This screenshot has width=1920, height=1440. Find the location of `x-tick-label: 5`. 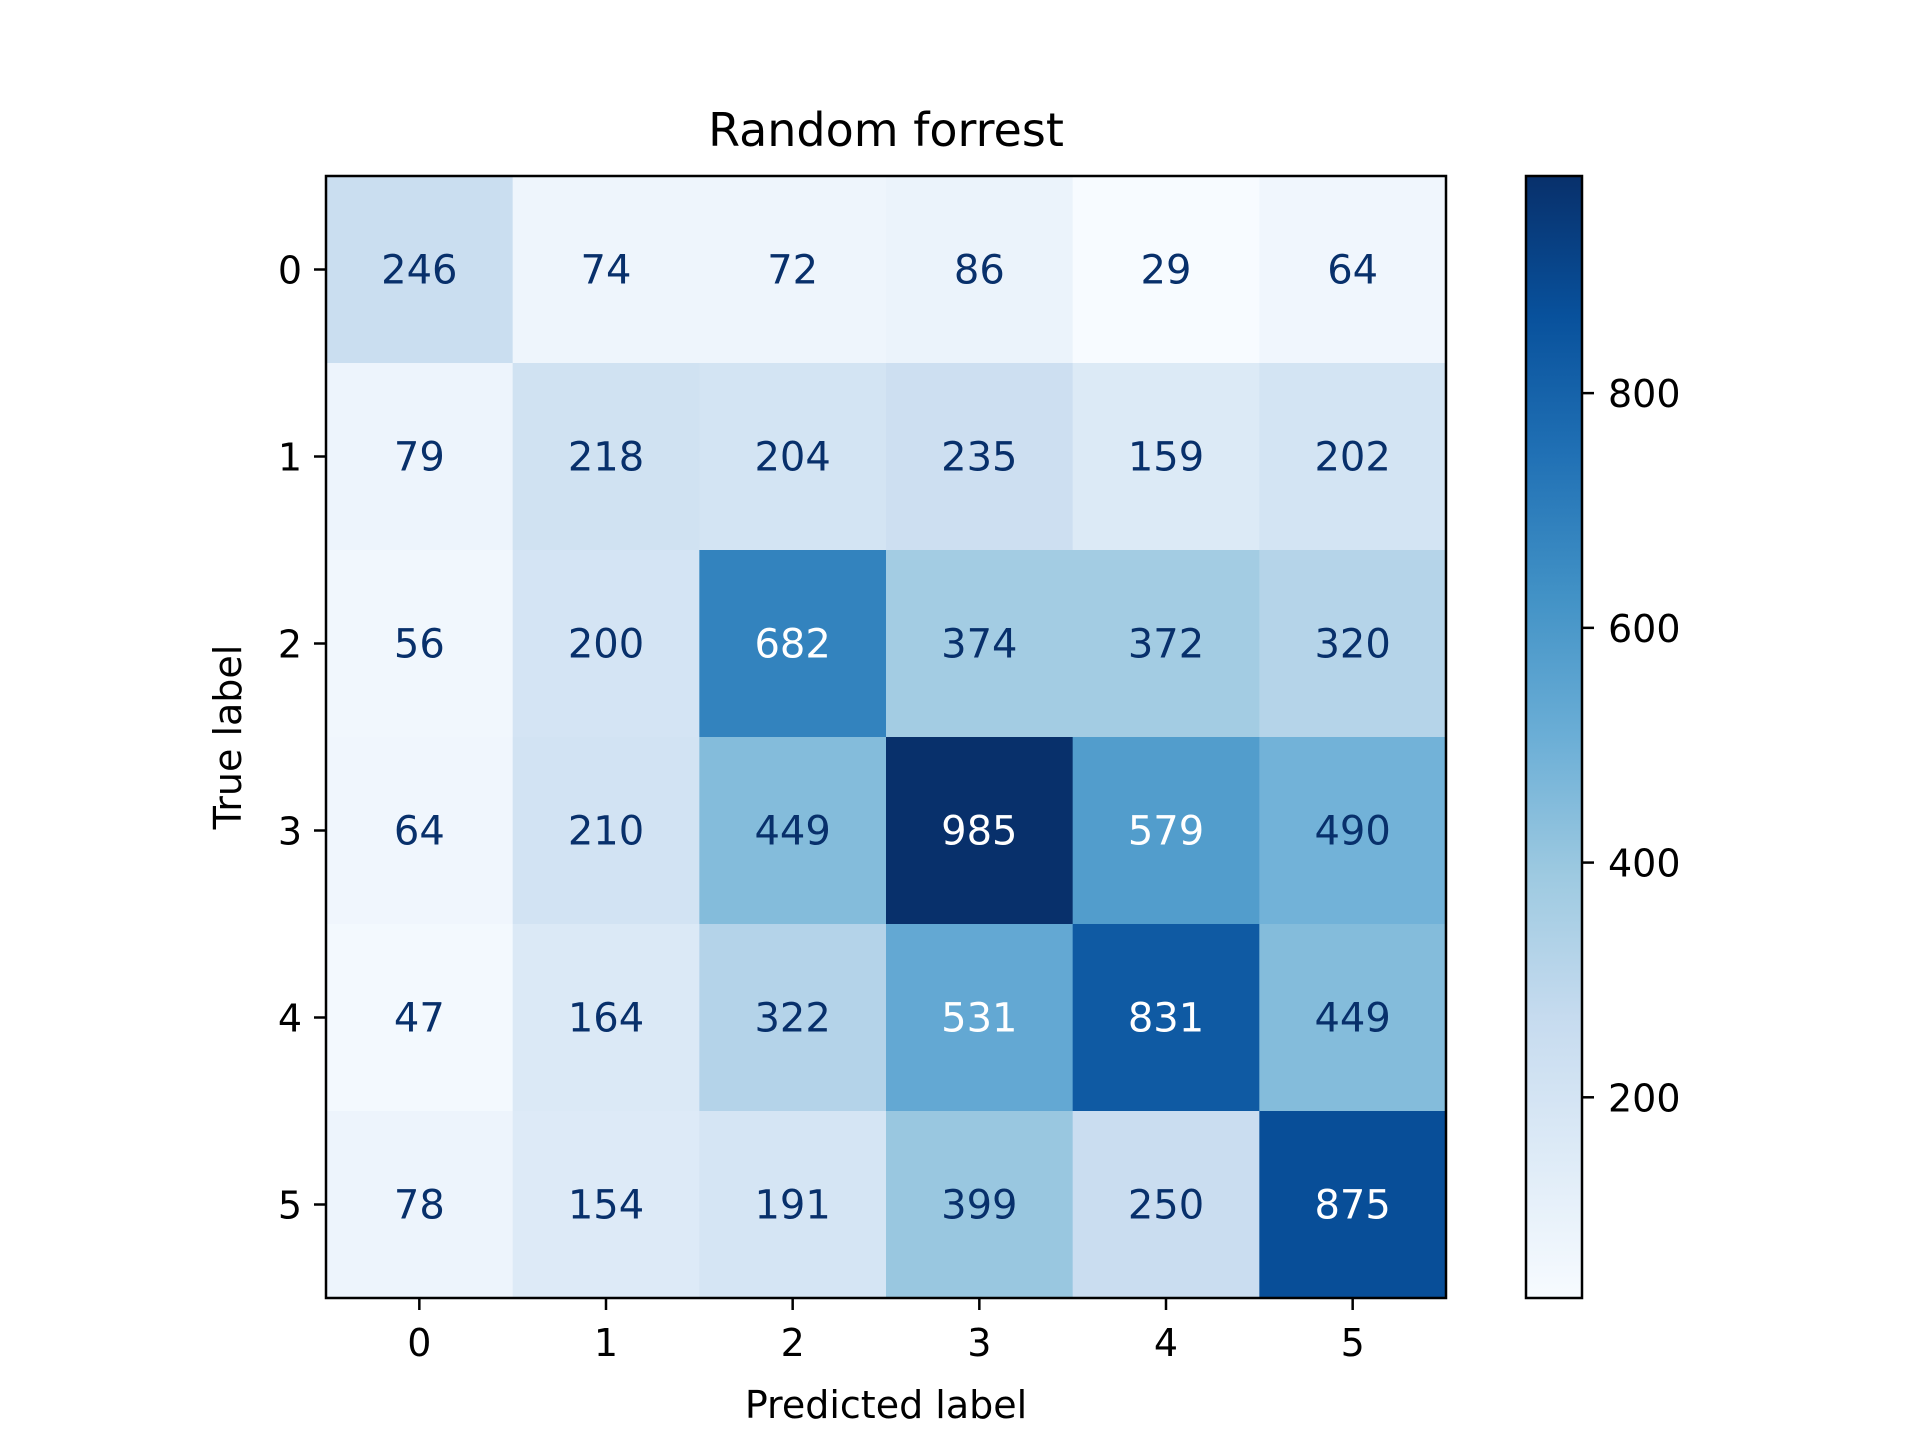

x-tick-label: 5 is located at coordinates (1353, 1343).